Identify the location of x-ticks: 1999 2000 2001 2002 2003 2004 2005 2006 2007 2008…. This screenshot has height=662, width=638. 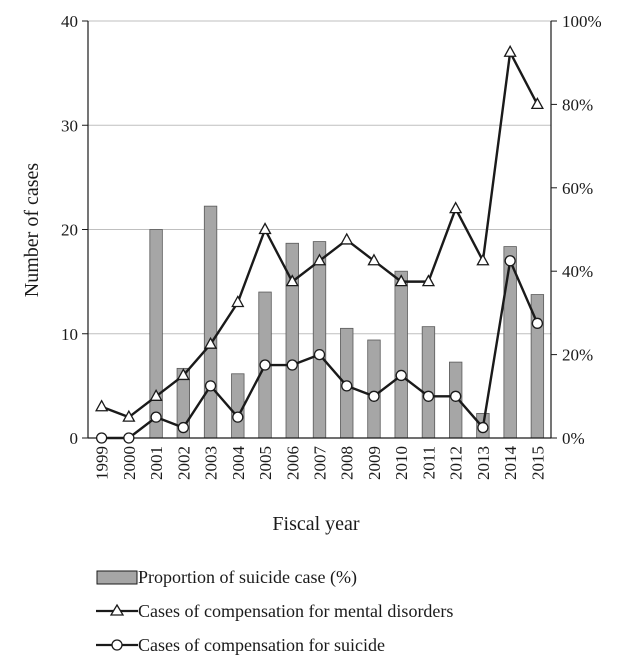
(320, 463).